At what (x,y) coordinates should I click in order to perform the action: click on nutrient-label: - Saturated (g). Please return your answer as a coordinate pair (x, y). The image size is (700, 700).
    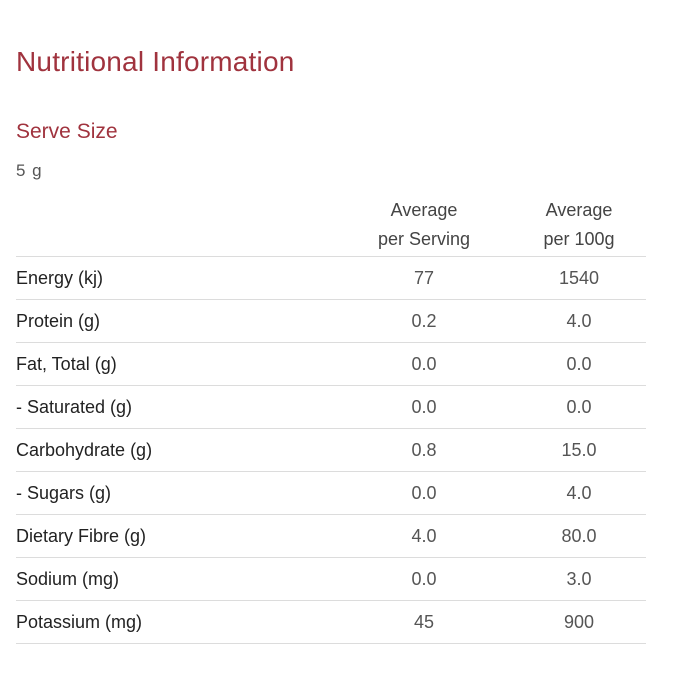
    Looking at the image, I should click on (176, 407).